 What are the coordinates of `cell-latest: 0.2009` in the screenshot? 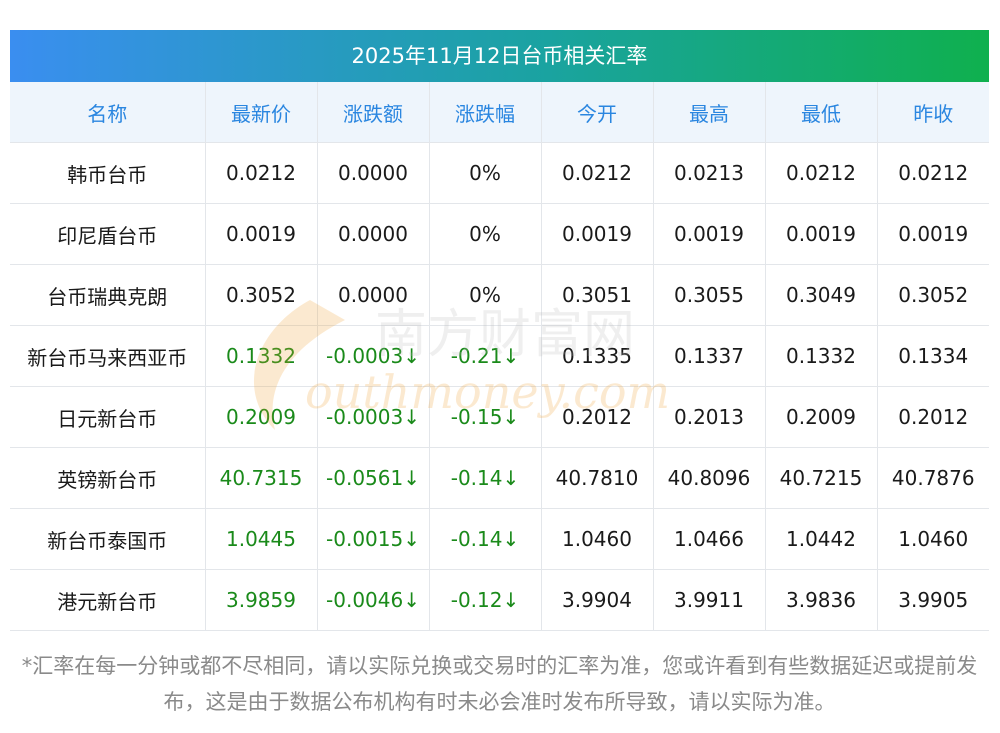 It's located at (261, 417).